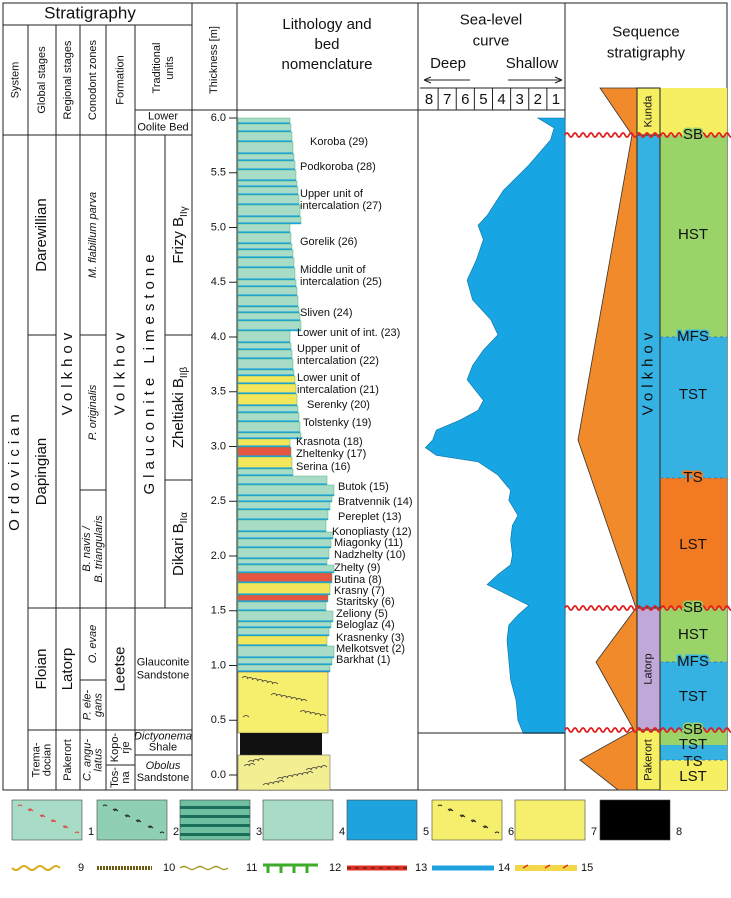 This screenshot has height=898, width=731. Describe the element at coordinates (126, 777) in the screenshot. I see `formations-line: na` at that location.